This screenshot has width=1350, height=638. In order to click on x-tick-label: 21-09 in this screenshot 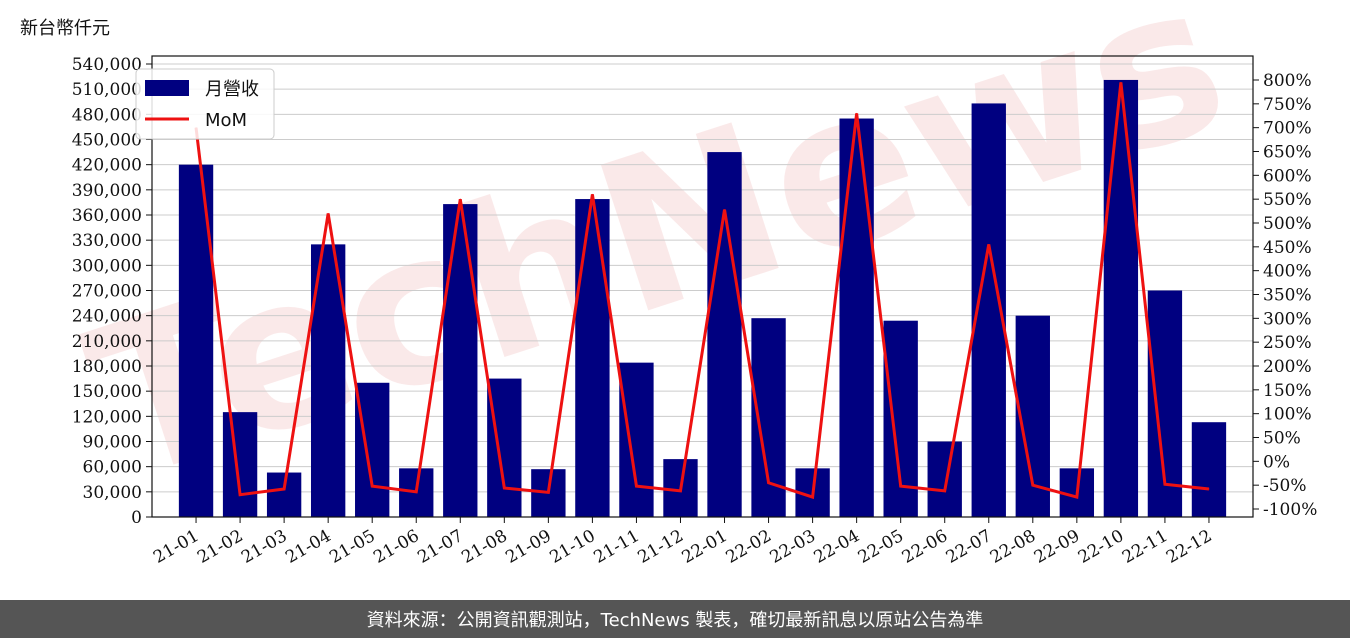, I will do `click(528, 547)`.